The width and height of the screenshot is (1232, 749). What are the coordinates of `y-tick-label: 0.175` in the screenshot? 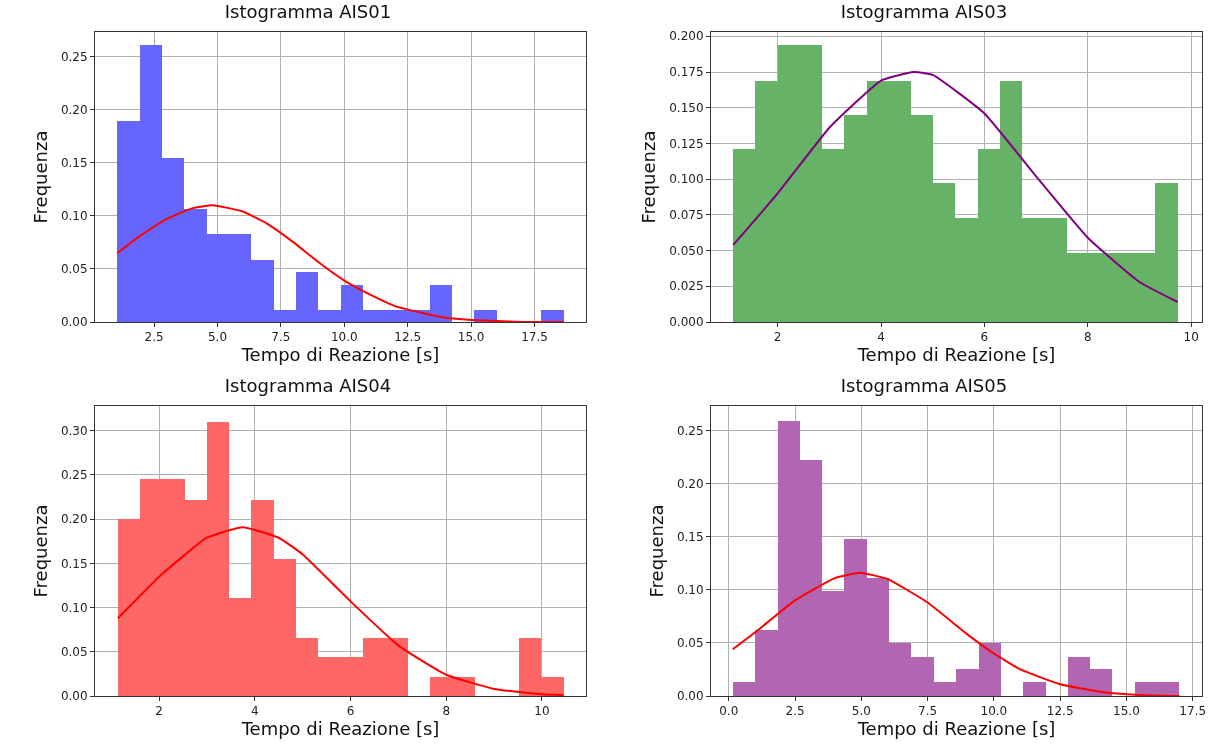 It's located at (686, 72).